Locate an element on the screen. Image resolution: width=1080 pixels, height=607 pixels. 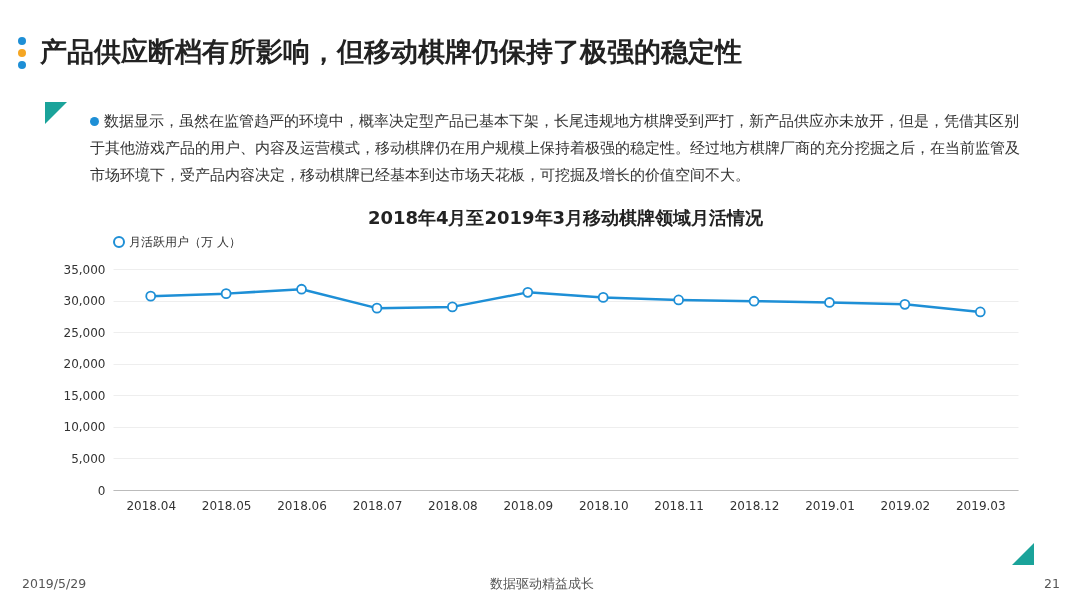
x-tick-label: 2019.02 is located at coordinates (905, 505).